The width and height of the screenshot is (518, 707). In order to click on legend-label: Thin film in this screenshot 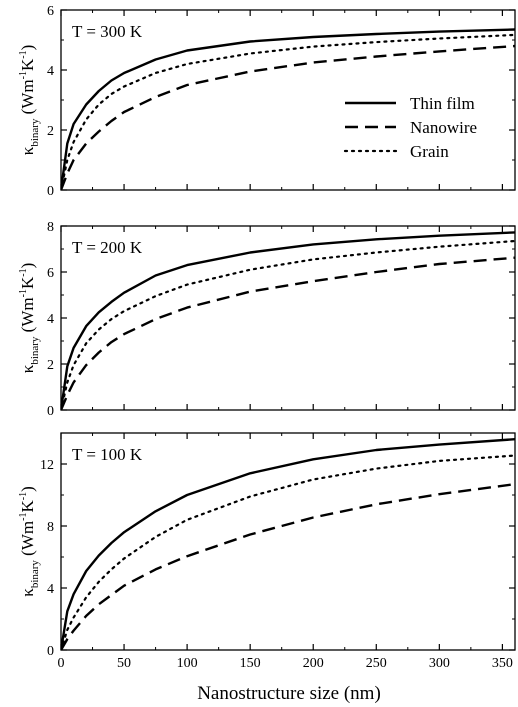, I will do `click(442, 103)`.